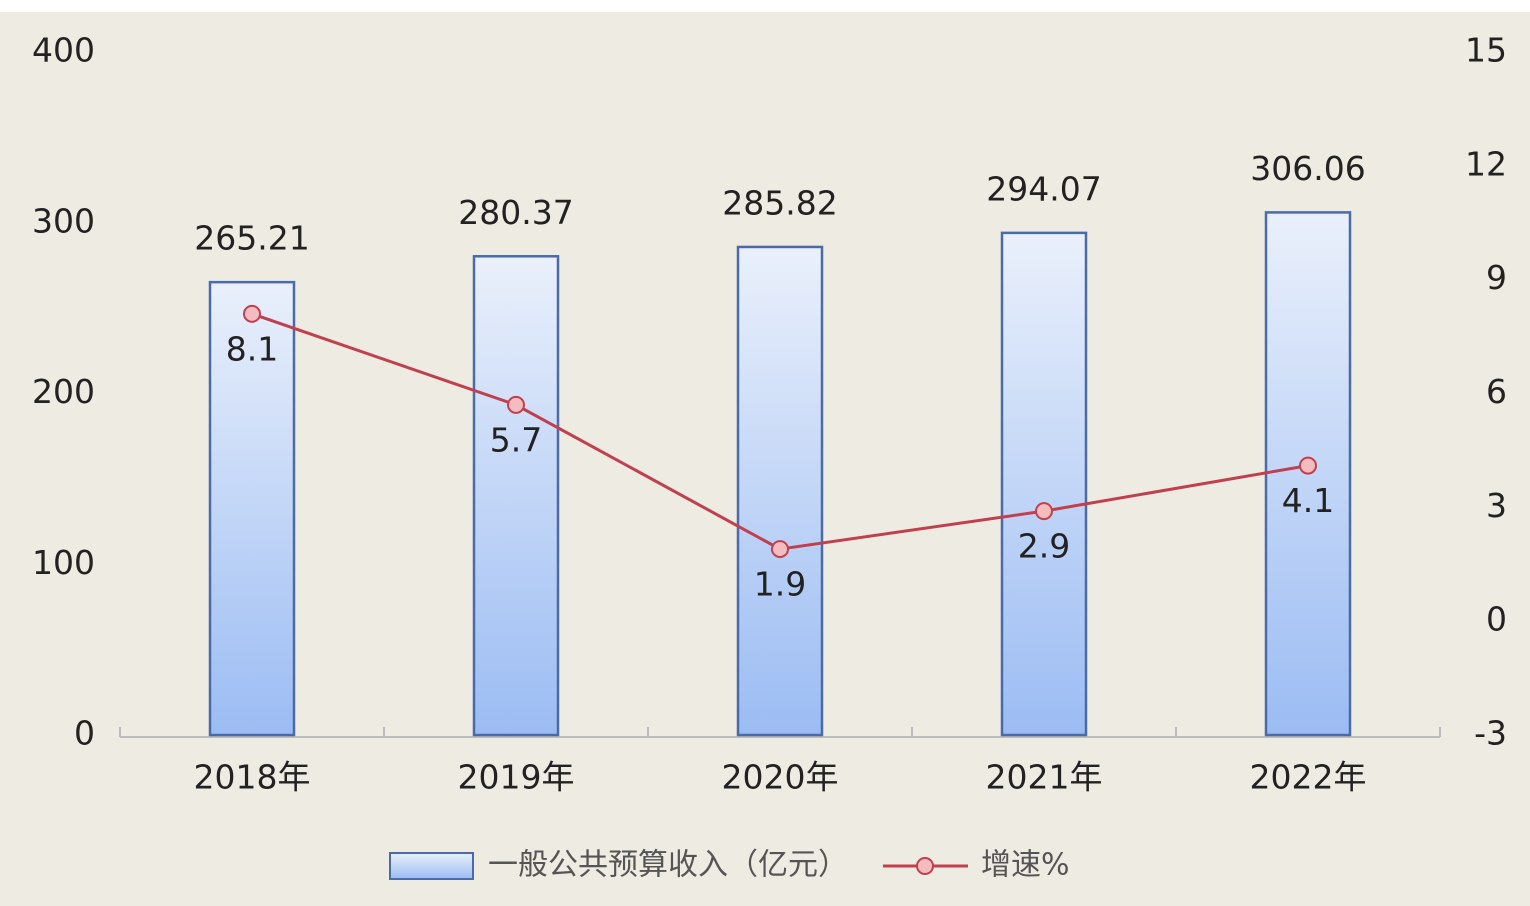 The height and width of the screenshot is (906, 1530). Describe the element at coordinates (252, 348) in the screenshot. I see `line-value-label: 8.1` at that location.